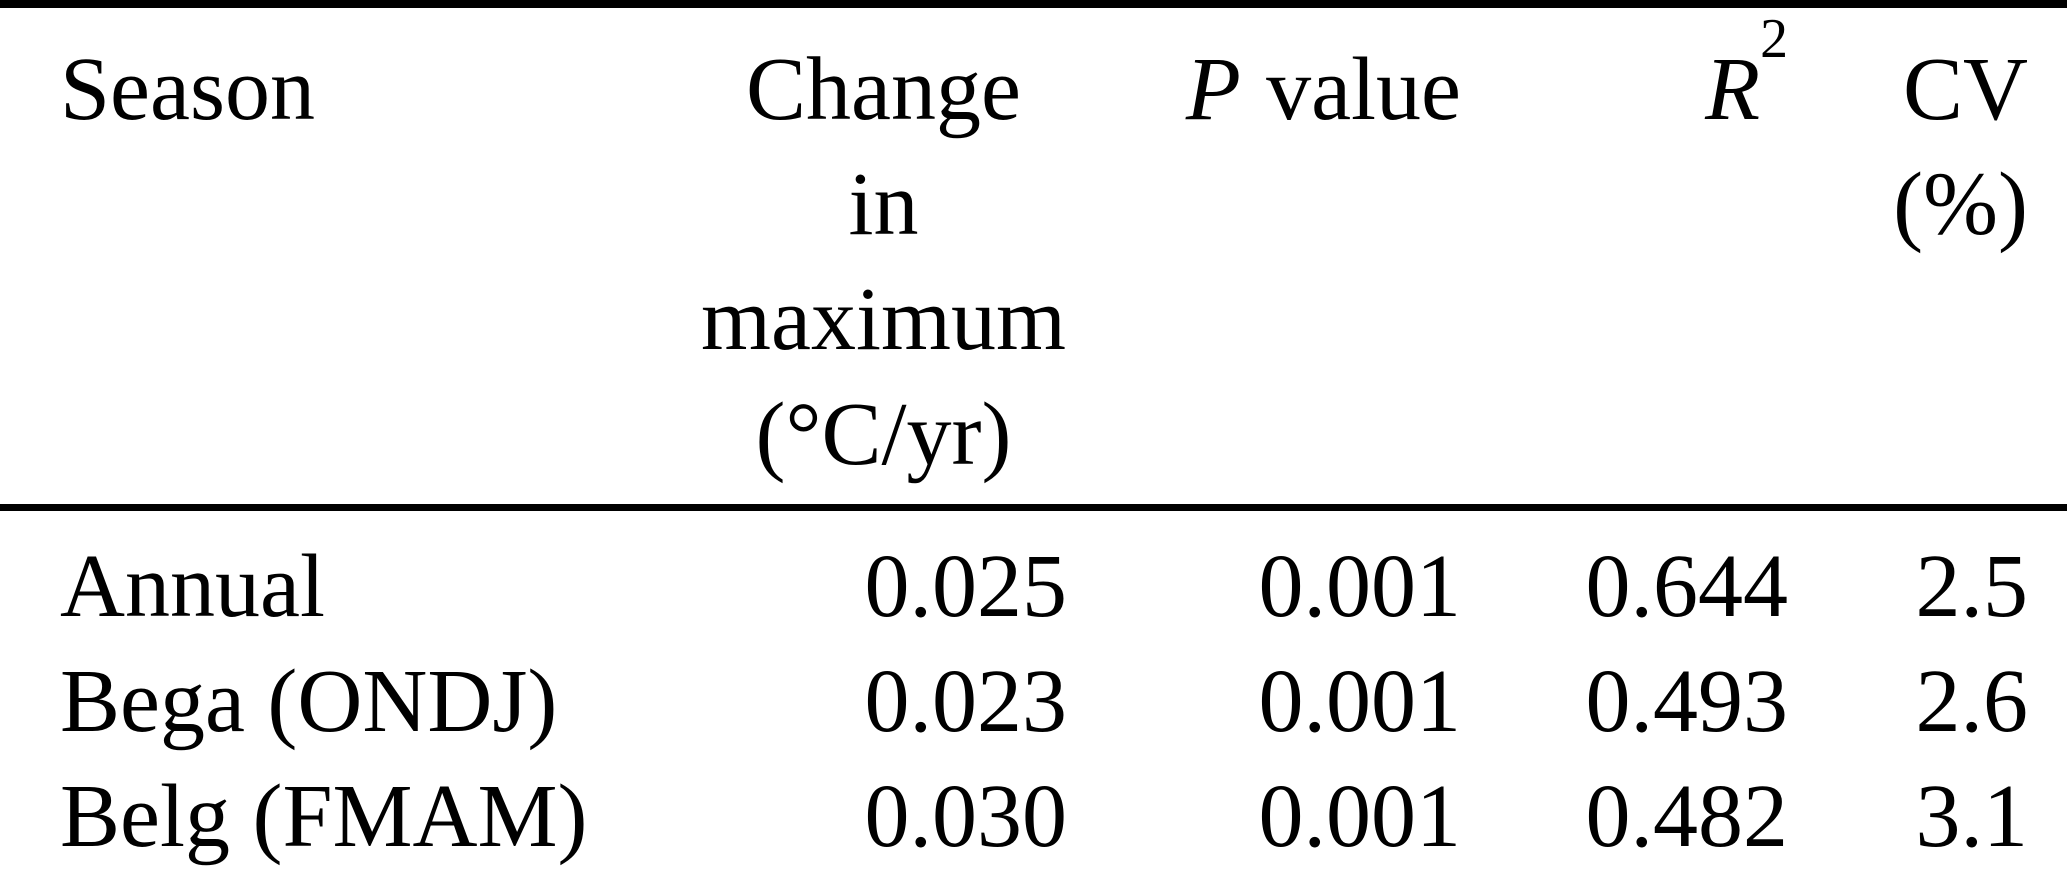  Describe the element at coordinates (966, 586) in the screenshot. I see `cell-change: 0.025` at that location.